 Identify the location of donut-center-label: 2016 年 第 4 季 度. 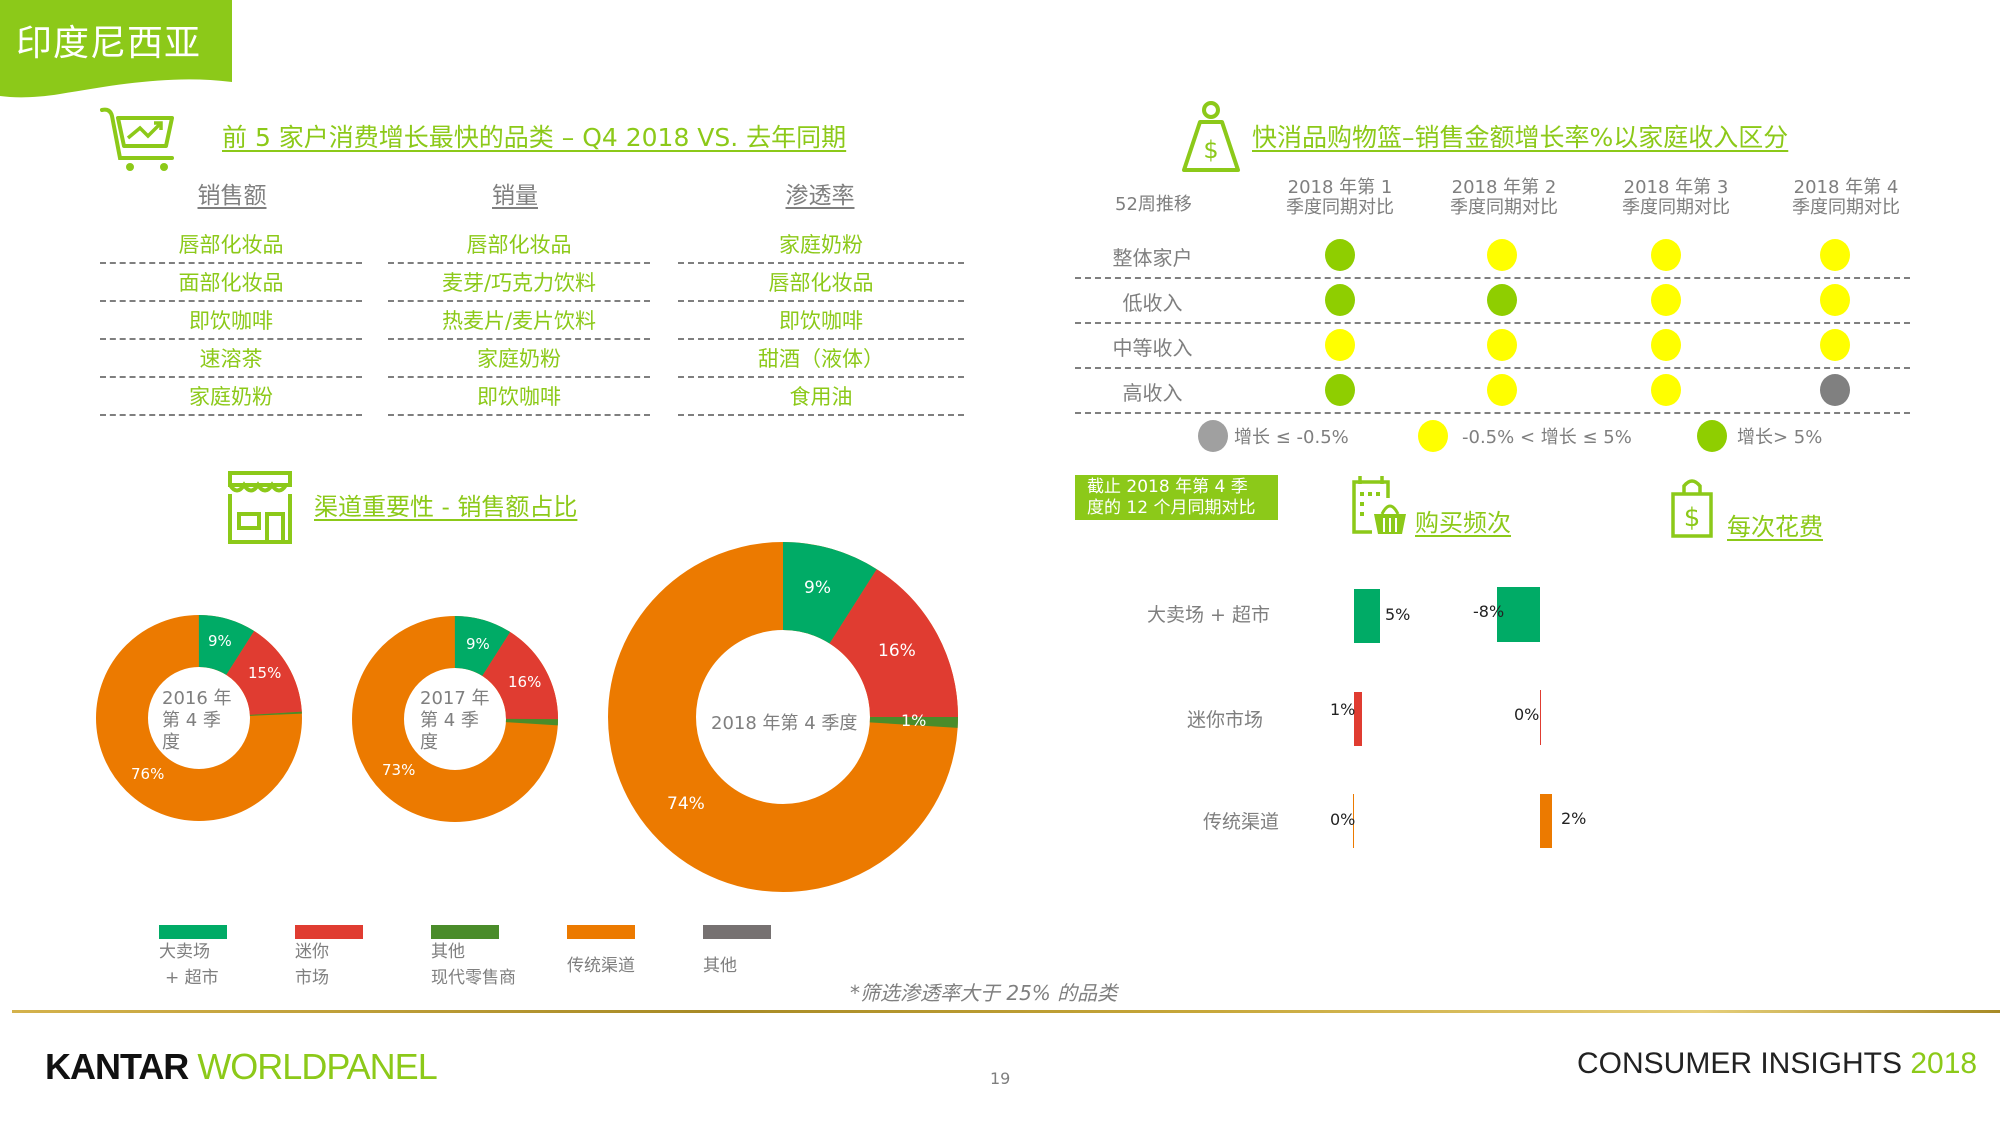
(197, 720).